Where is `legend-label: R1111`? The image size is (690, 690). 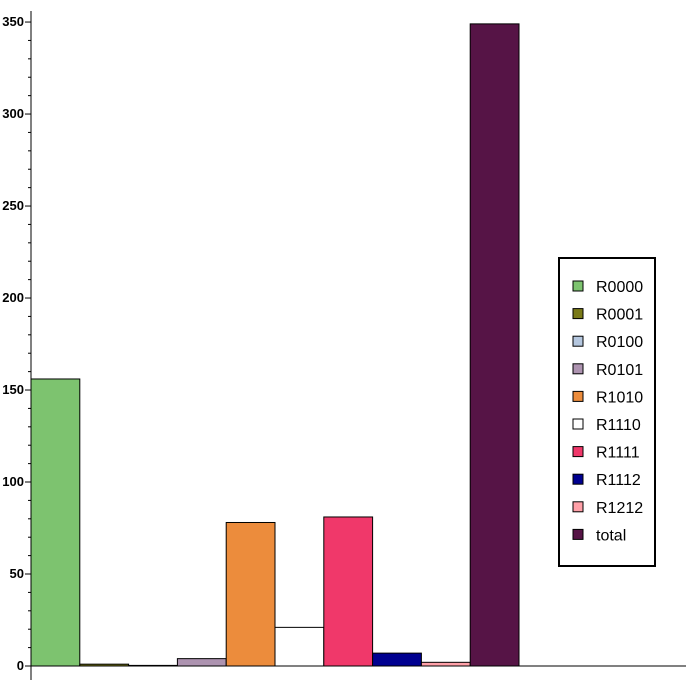
legend-label: R1111 is located at coordinates (618, 453).